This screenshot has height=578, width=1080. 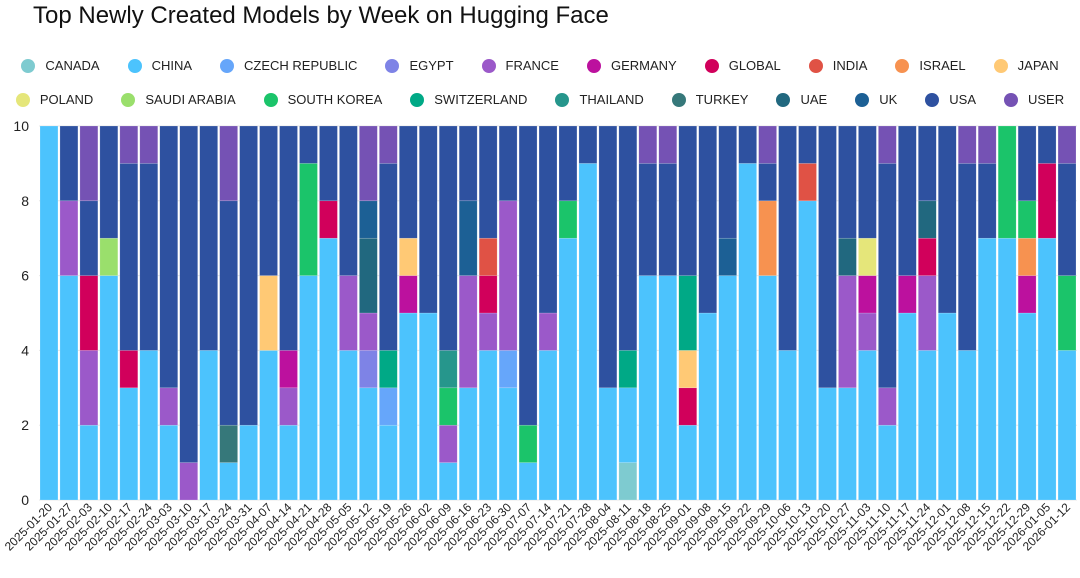 What do you see at coordinates (109, 256) in the screenshot?
I see `bar-segment-saudi-arabia` at bounding box center [109, 256].